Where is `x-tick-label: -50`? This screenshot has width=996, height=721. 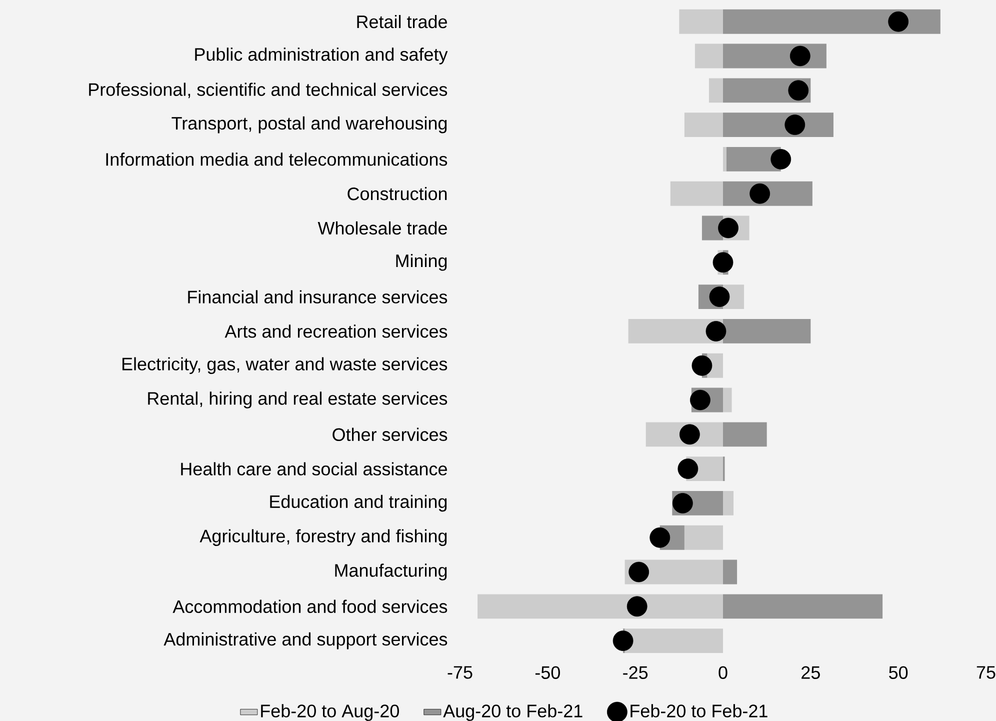 x-tick-label: -50 is located at coordinates (547, 672).